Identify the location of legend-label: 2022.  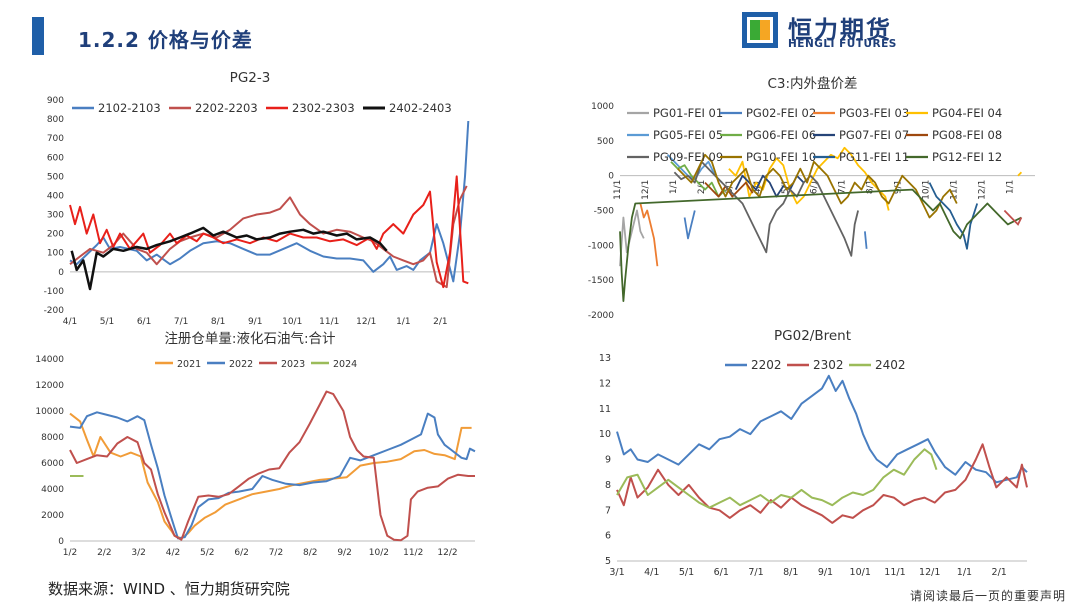
(241, 364).